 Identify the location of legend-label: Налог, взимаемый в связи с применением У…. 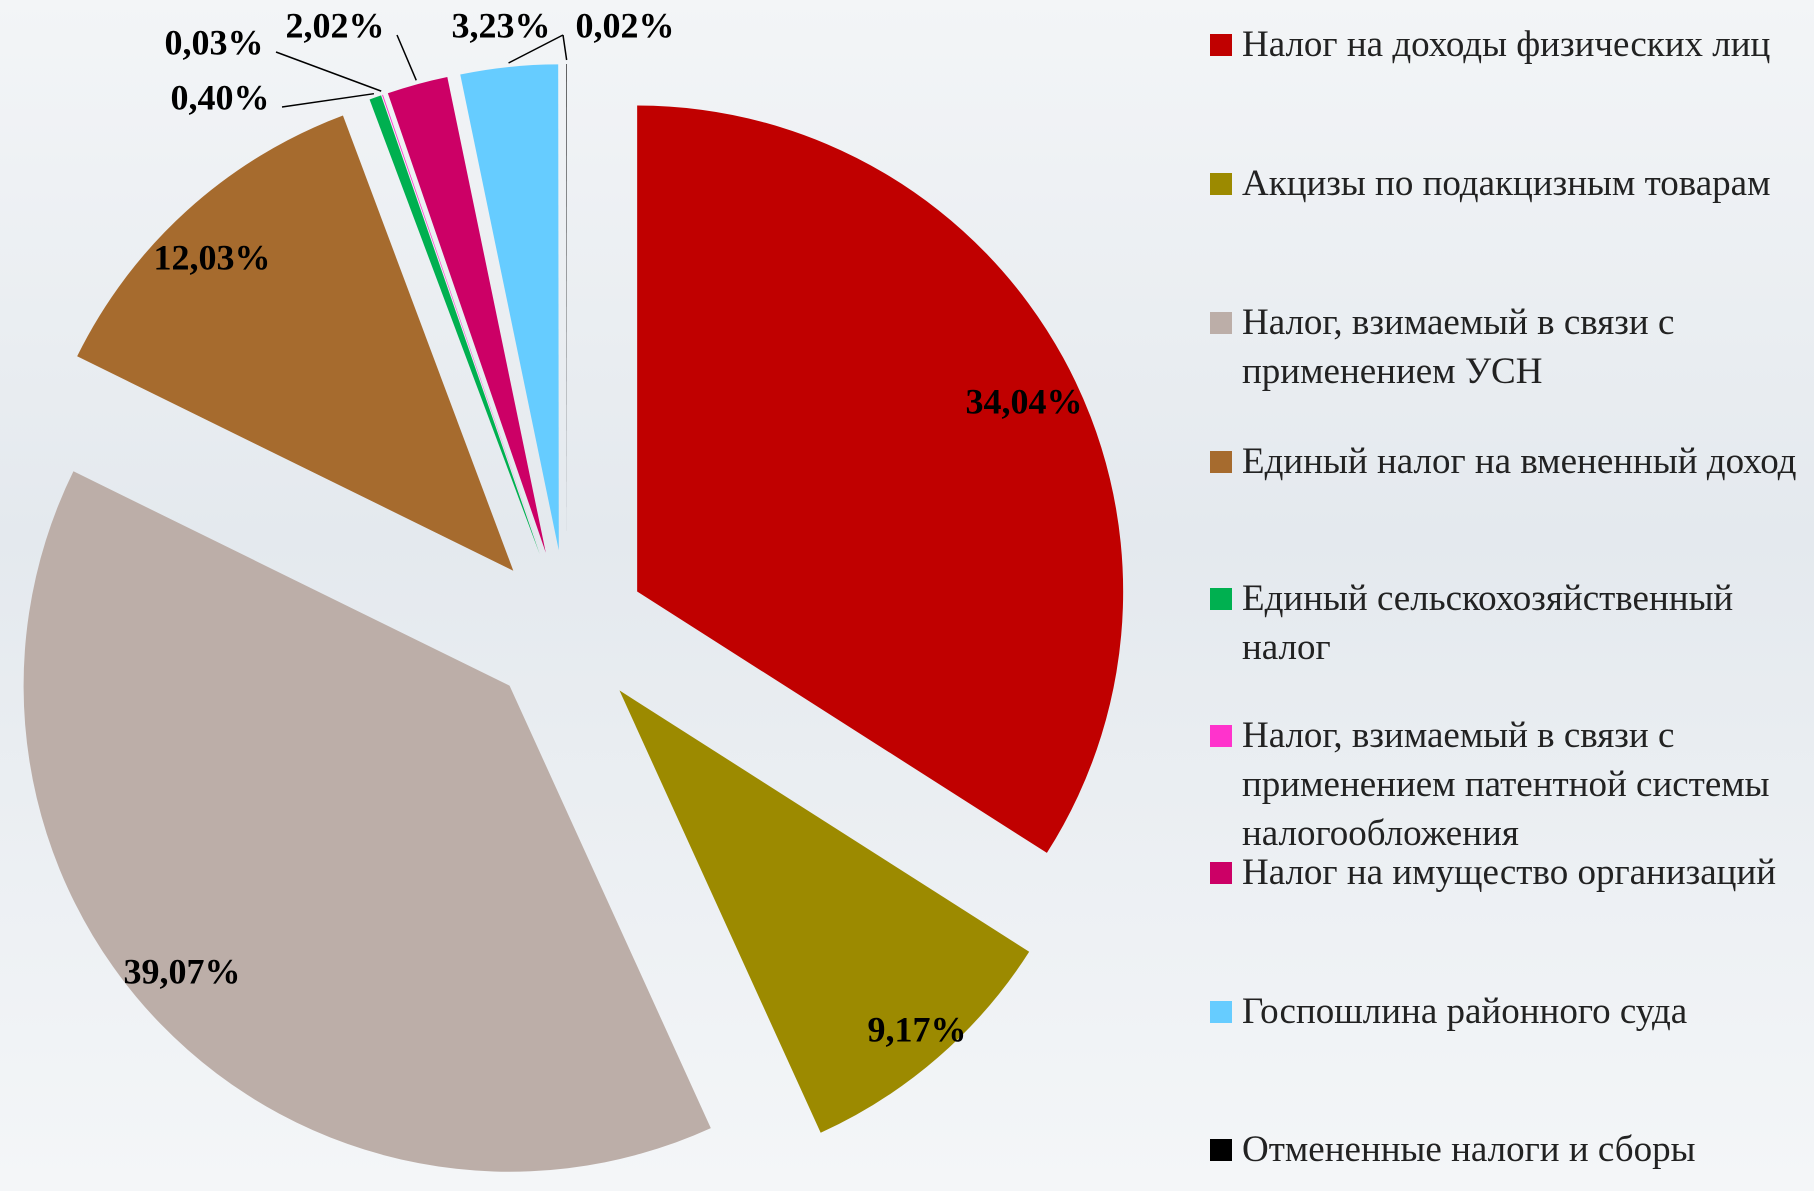
(1458, 347).